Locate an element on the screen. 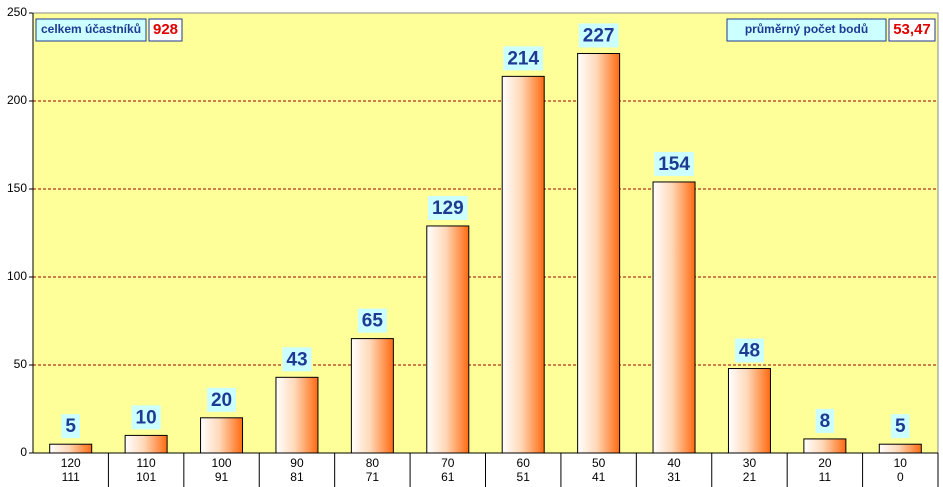  annotation-text: celkem účastníků is located at coordinates (91, 29).